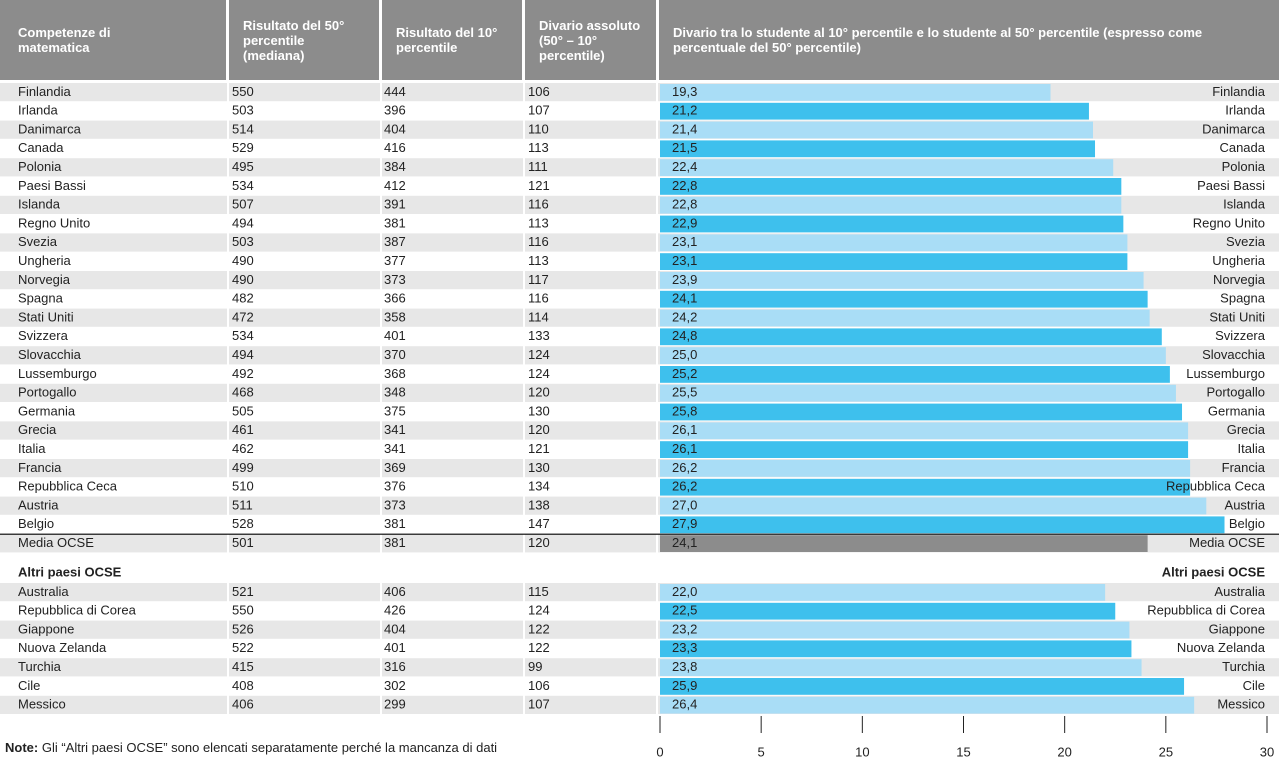 Image resolution: width=1279 pixels, height=760 pixels. What do you see at coordinates (684, 523) in the screenshot?
I see `value-label: 27,9` at bounding box center [684, 523].